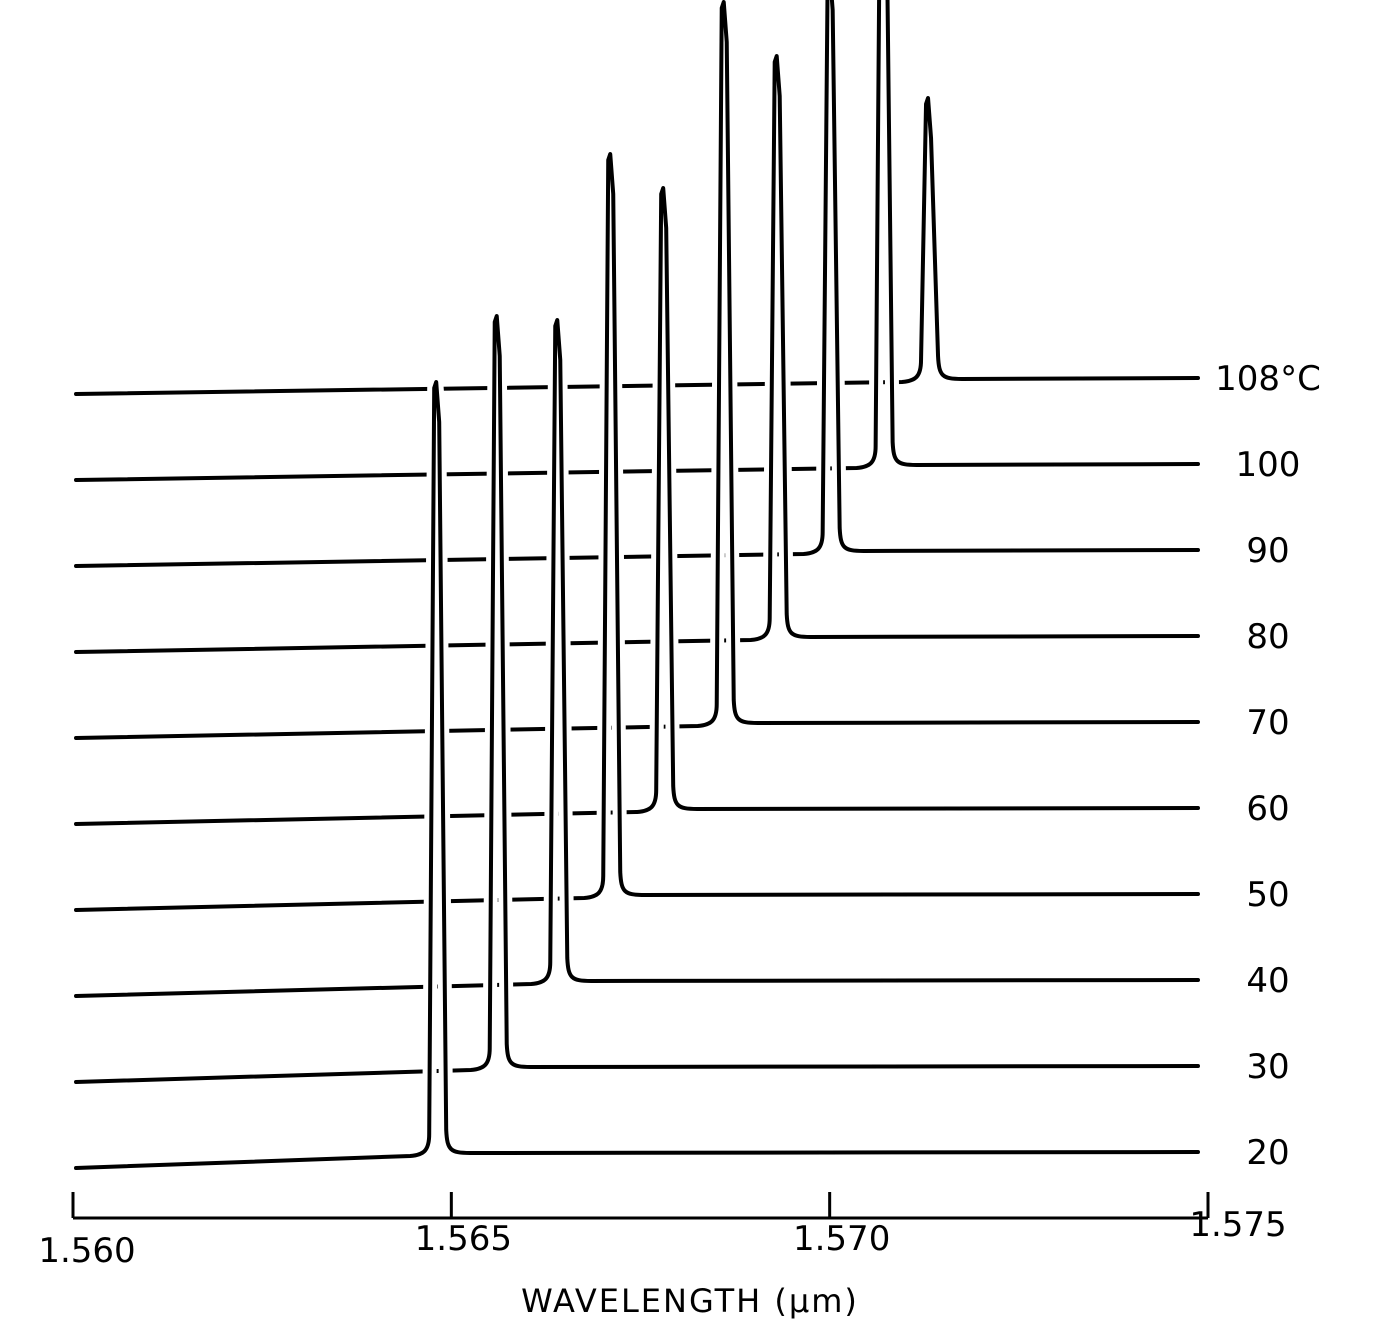  Describe the element at coordinates (1267, 1153) in the screenshot. I see `trace-label: 20` at that location.